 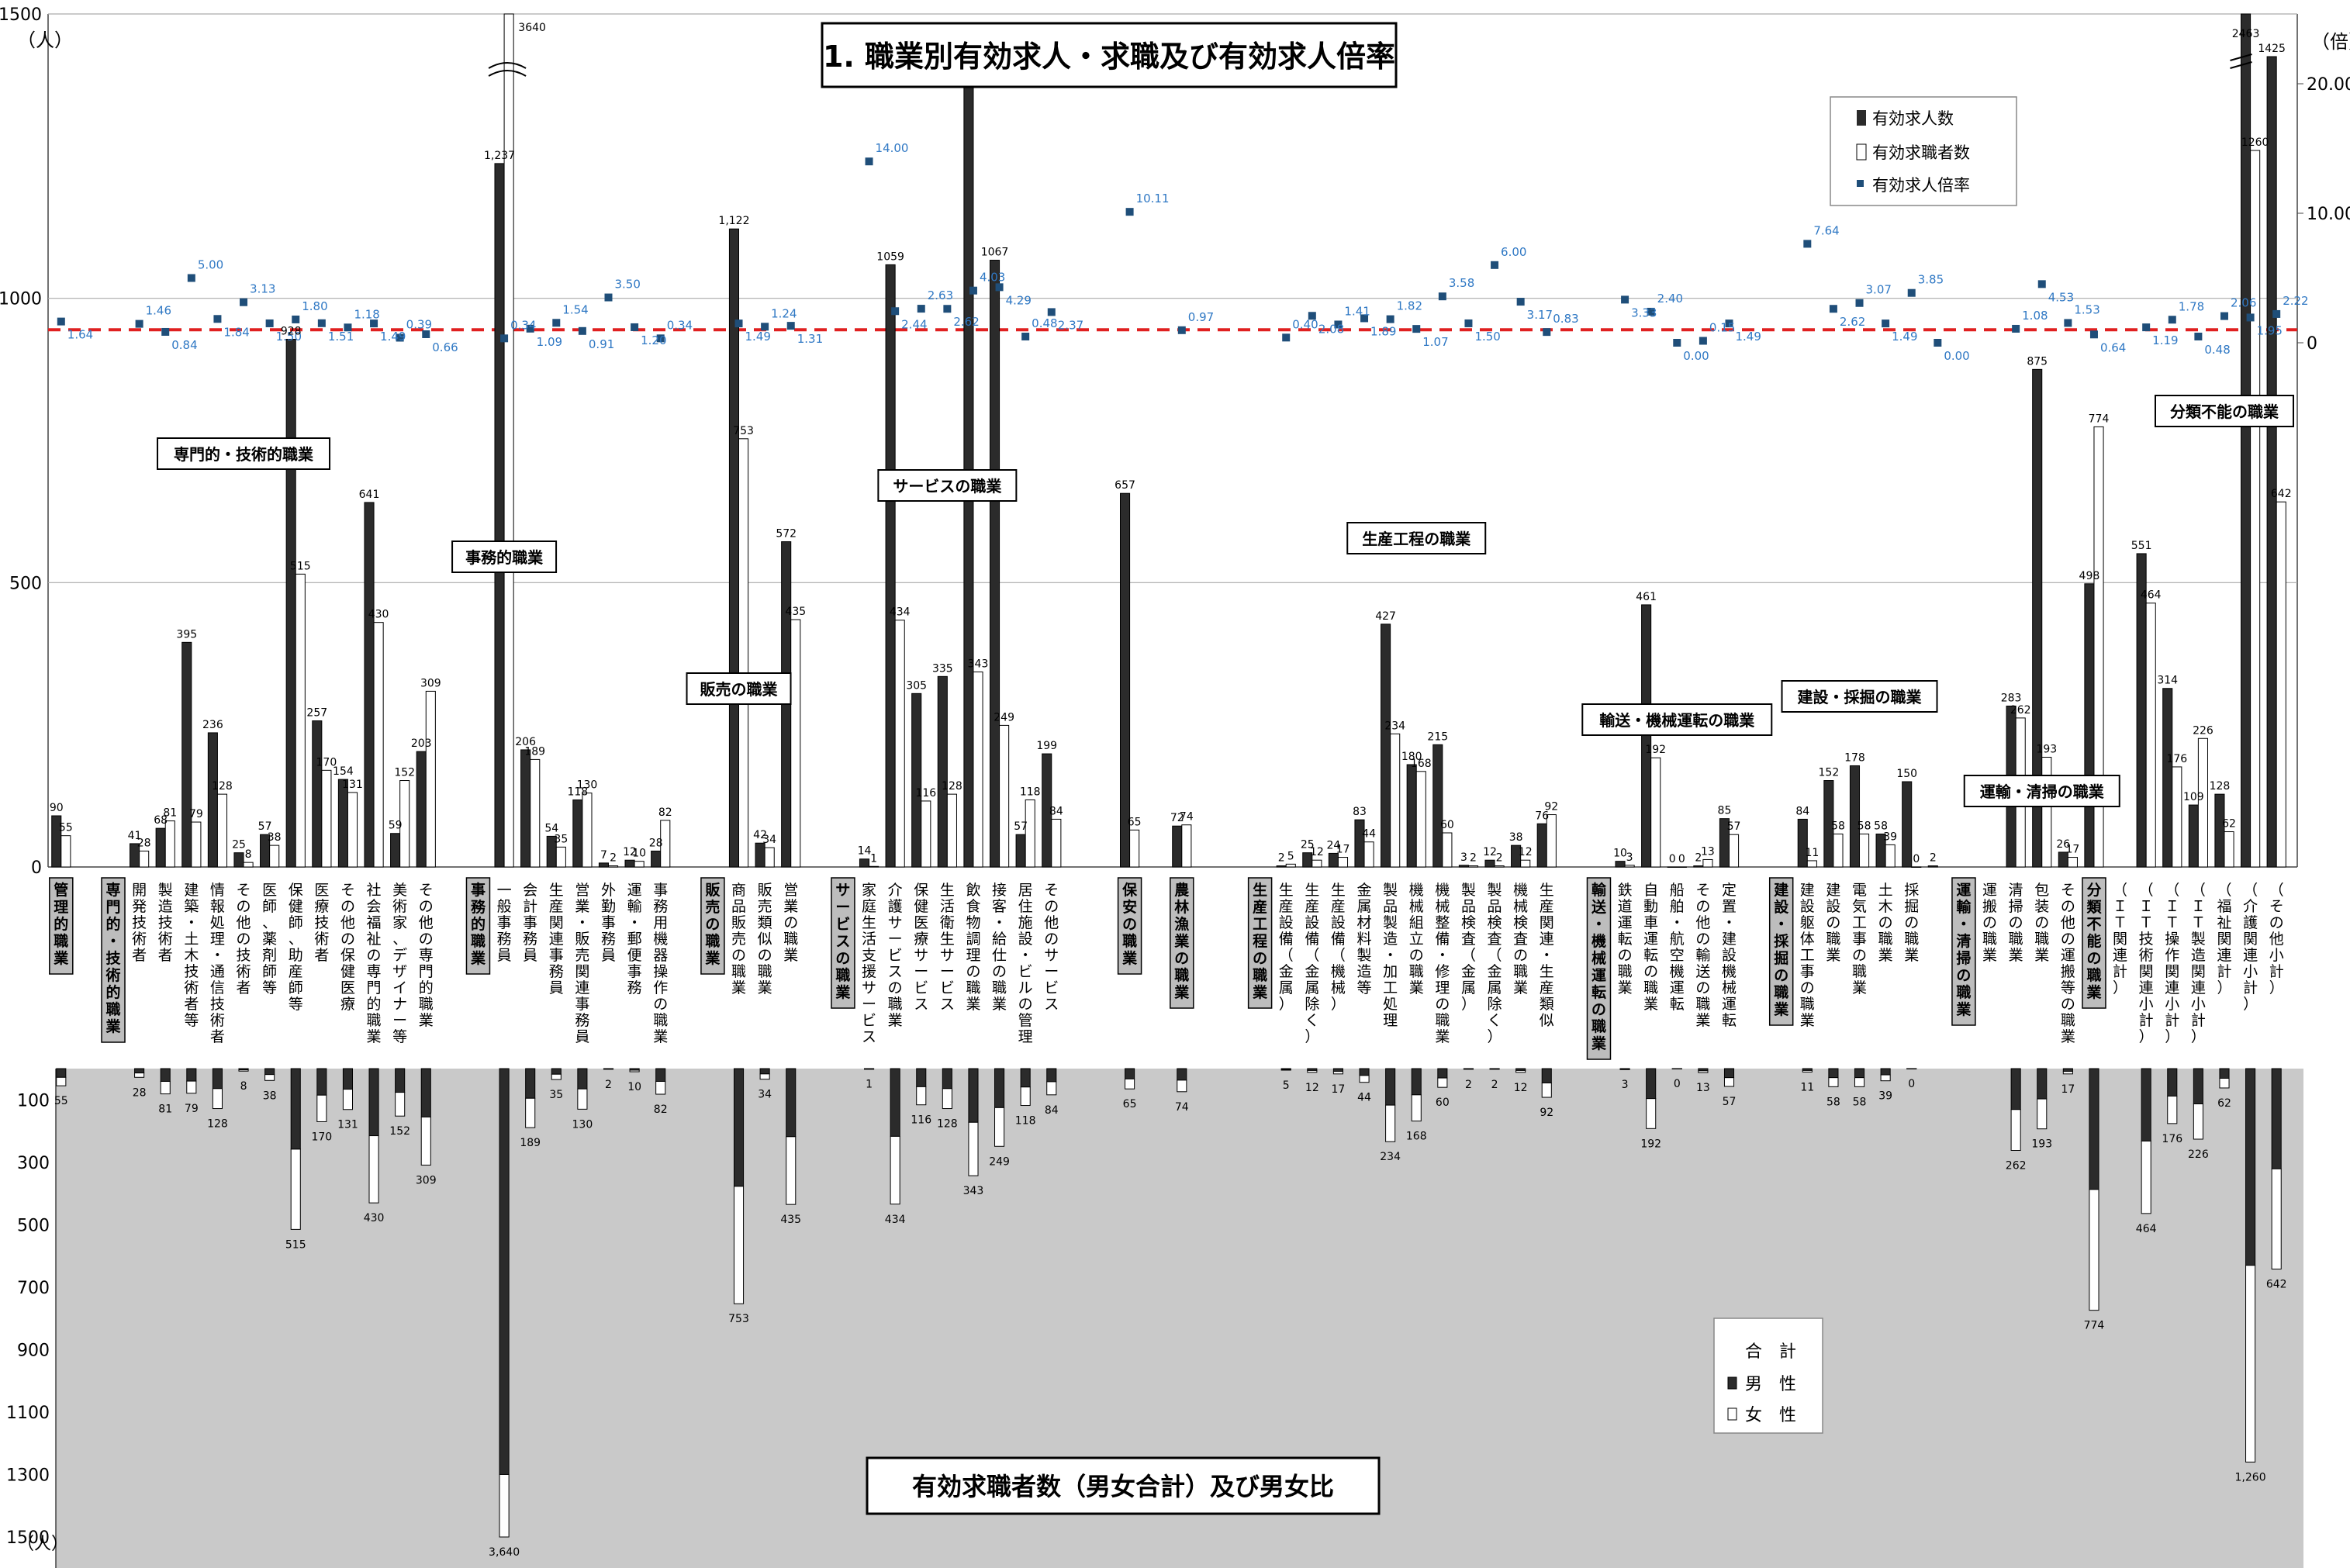 What do you see at coordinates (80, 335) in the screenshot?
I see `ratio-value-label: 1.64` at bounding box center [80, 335].